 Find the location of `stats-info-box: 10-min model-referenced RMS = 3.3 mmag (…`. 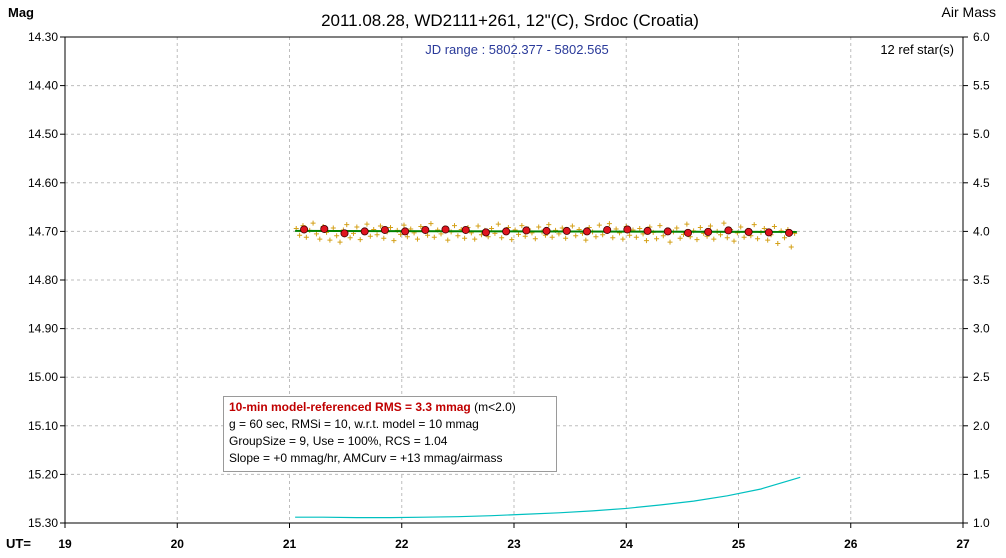

stats-info-box: 10-min model-referenced RMS = 3.3 mmag (… is located at coordinates (390, 434).